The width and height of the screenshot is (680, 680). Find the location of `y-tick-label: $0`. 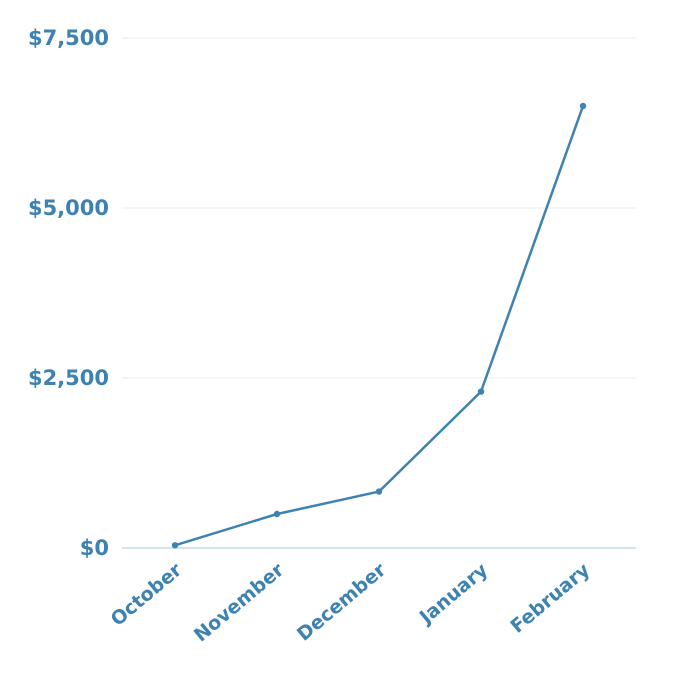

y-tick-label: $0 is located at coordinates (94, 548).